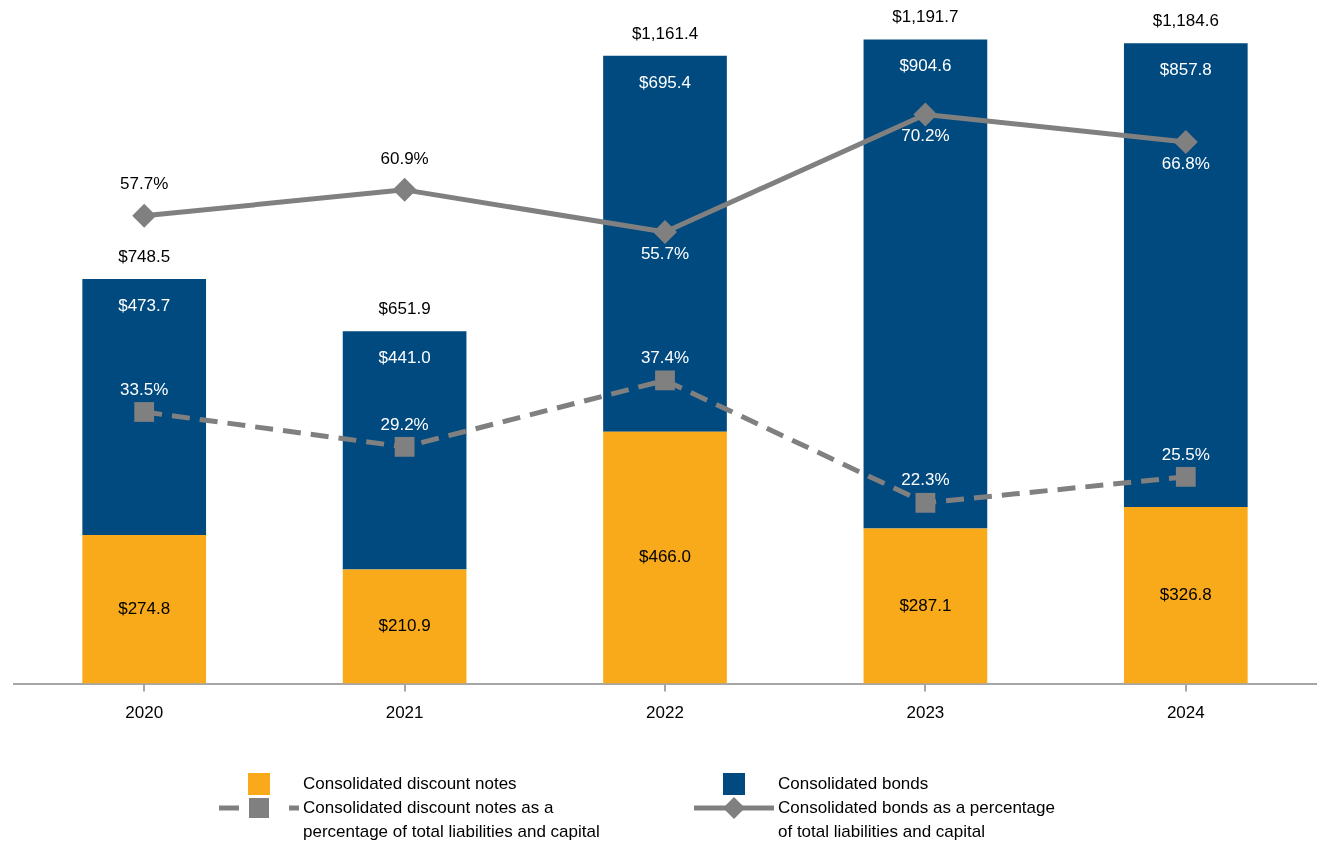 Image resolution: width=1330 pixels, height=845 pixels. What do you see at coordinates (665, 358) in the screenshot?
I see `data-label: 37.4%` at bounding box center [665, 358].